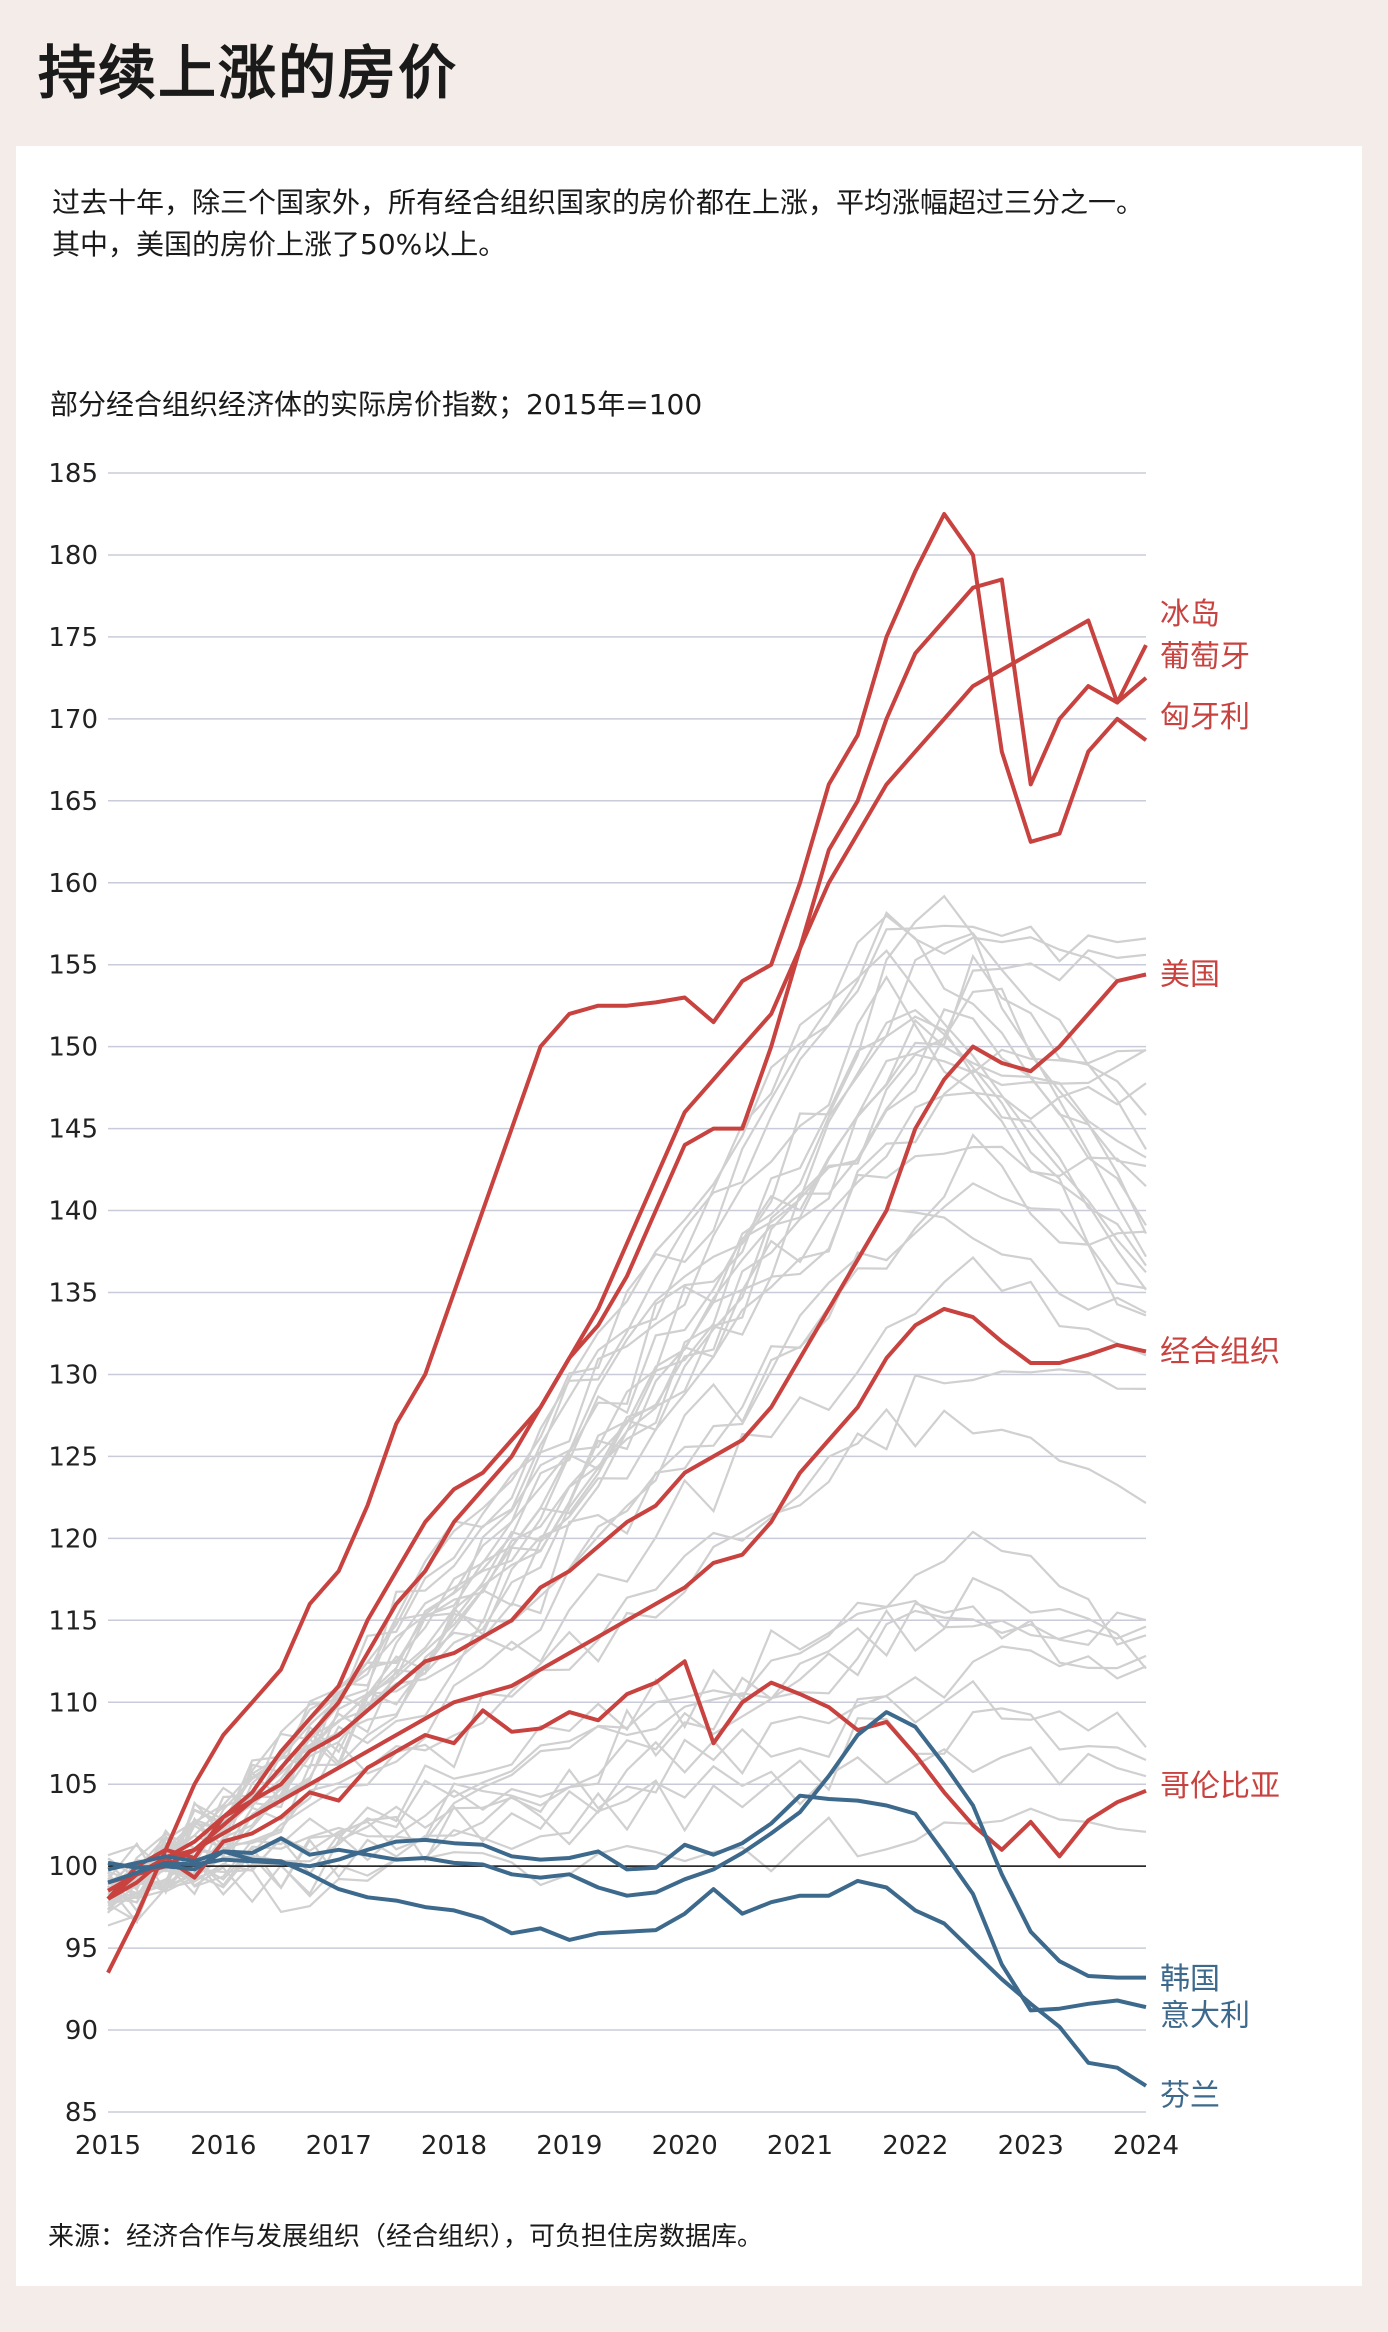 Image resolution: width=1388 pixels, height=2332 pixels. Describe the element at coordinates (279, 244) in the screenshot. I see `description-line-2: 其中，美国的房价上涨了50%以上。` at that location.